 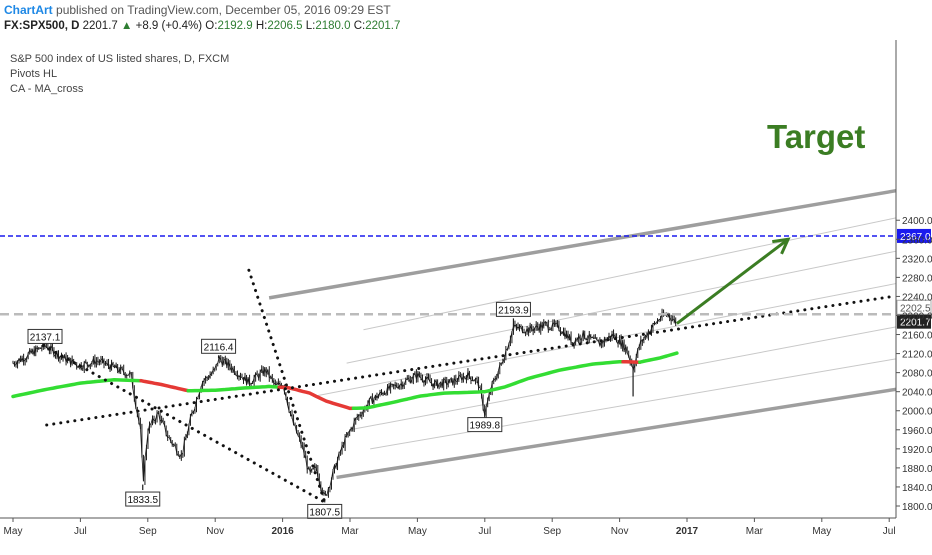 I want to click on y-tick-label: 2240.0, so click(x=917, y=297).